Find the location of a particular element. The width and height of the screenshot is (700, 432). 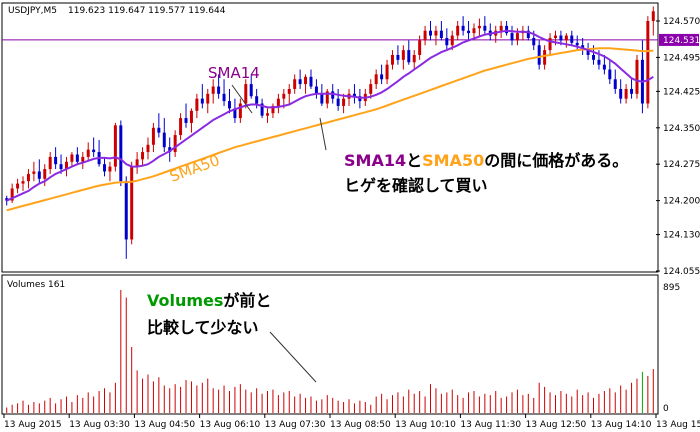

sma14-pointer-line is located at coordinates (242, 99).